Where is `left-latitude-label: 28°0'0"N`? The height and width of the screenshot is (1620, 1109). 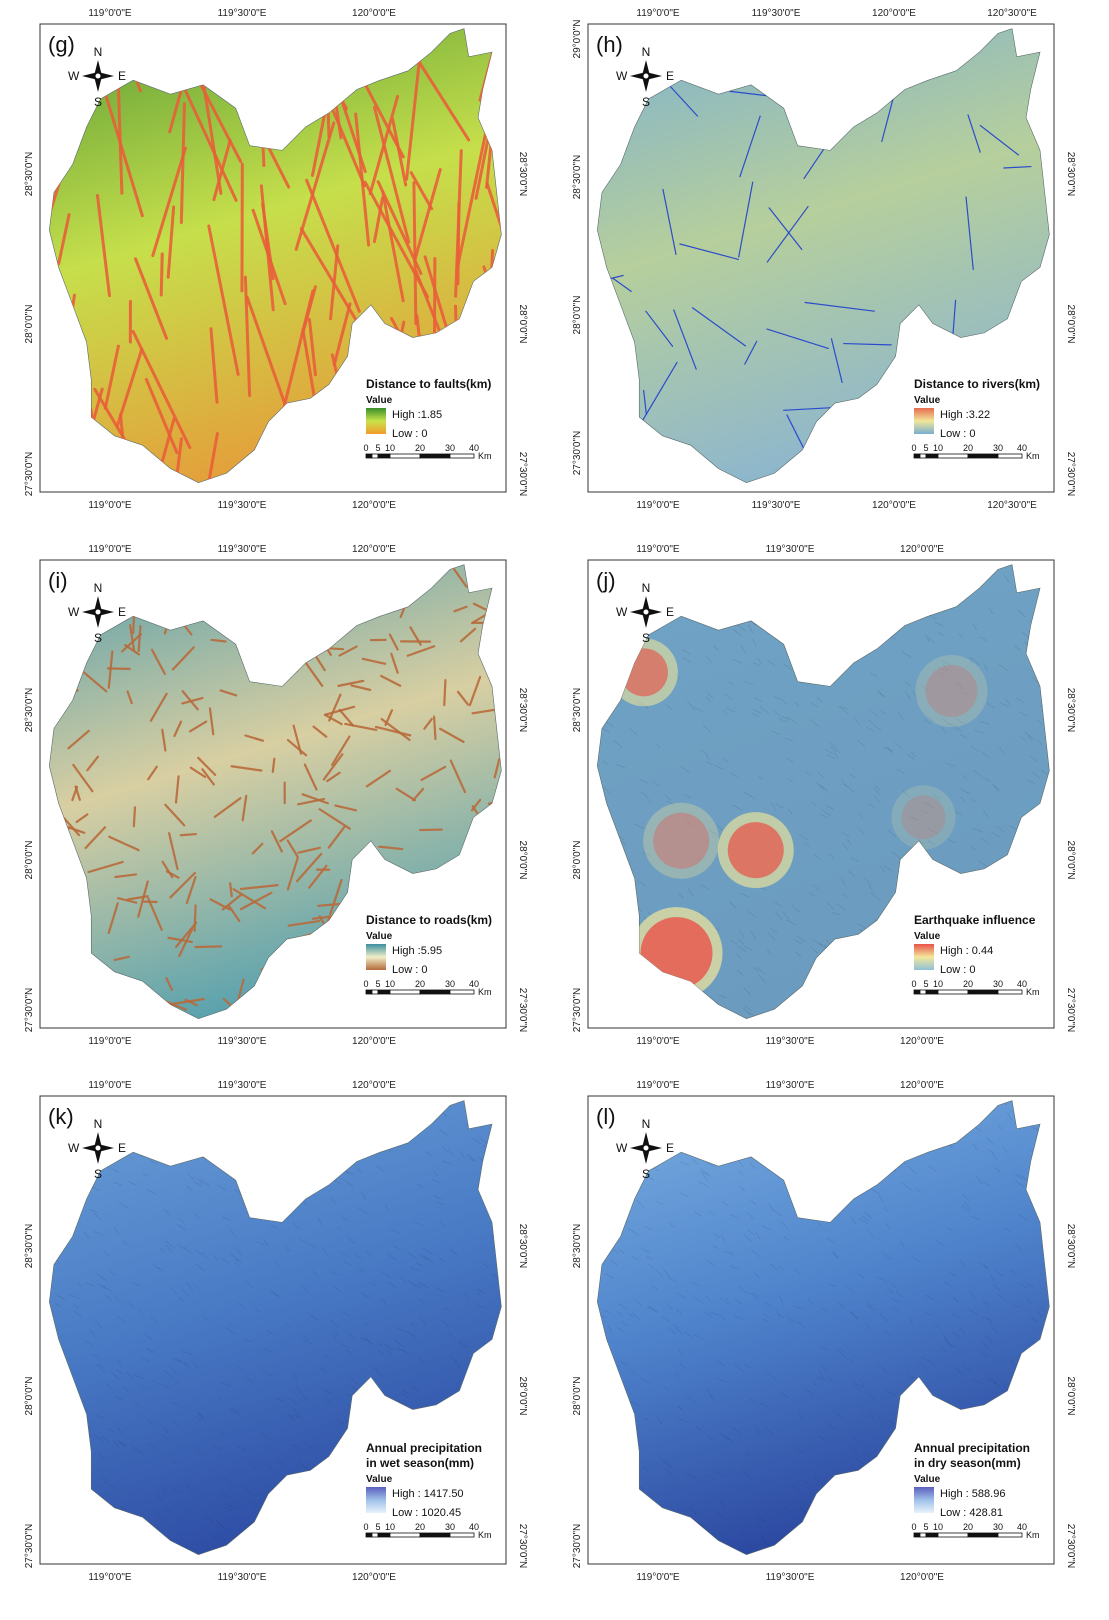
left-latitude-label: 28°0'0"N is located at coordinates (577, 1396).